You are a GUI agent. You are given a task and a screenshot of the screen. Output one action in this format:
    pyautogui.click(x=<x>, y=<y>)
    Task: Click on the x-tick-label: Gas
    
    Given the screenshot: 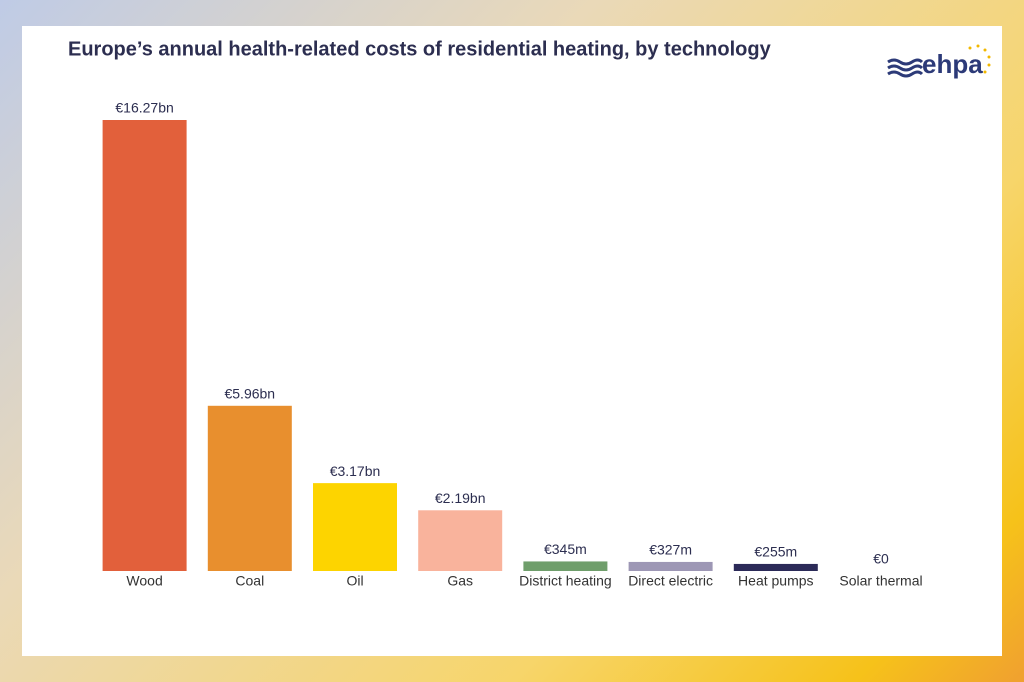 What is the action you would take?
    pyautogui.click(x=460, y=581)
    